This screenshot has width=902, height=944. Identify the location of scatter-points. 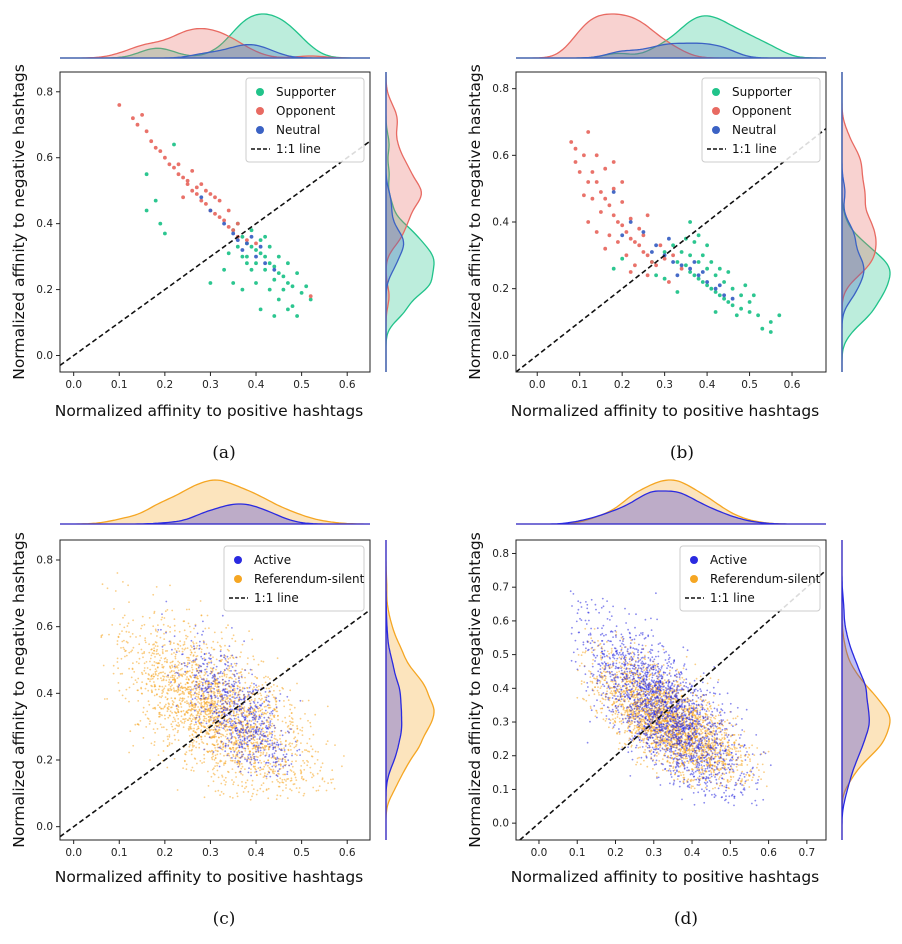
(215, 210).